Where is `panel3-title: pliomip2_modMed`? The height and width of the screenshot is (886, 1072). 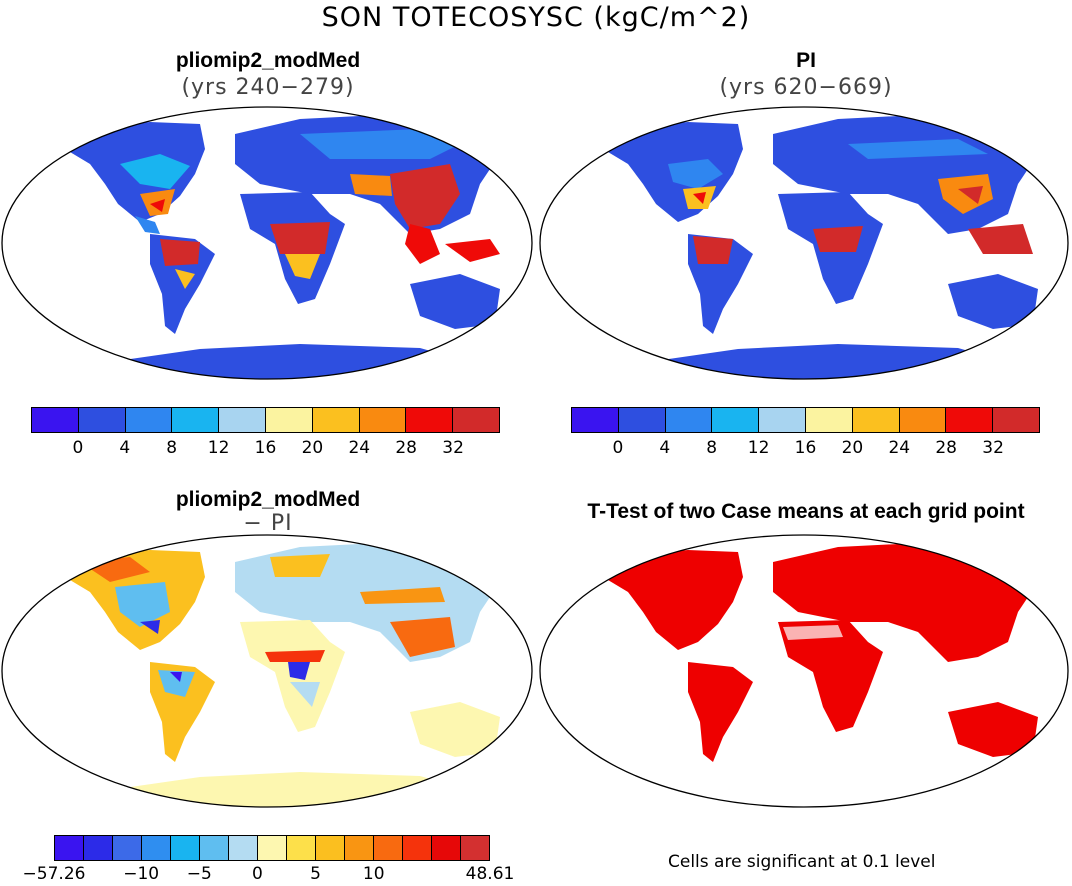
panel3-title: pliomip2_modMed is located at coordinates (268, 499).